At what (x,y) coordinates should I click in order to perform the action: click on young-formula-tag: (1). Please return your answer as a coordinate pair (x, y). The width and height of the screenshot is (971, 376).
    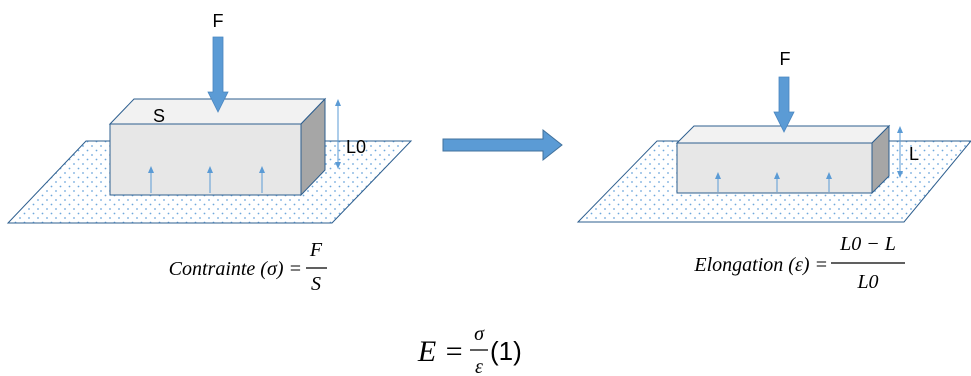
    Looking at the image, I should click on (506, 351).